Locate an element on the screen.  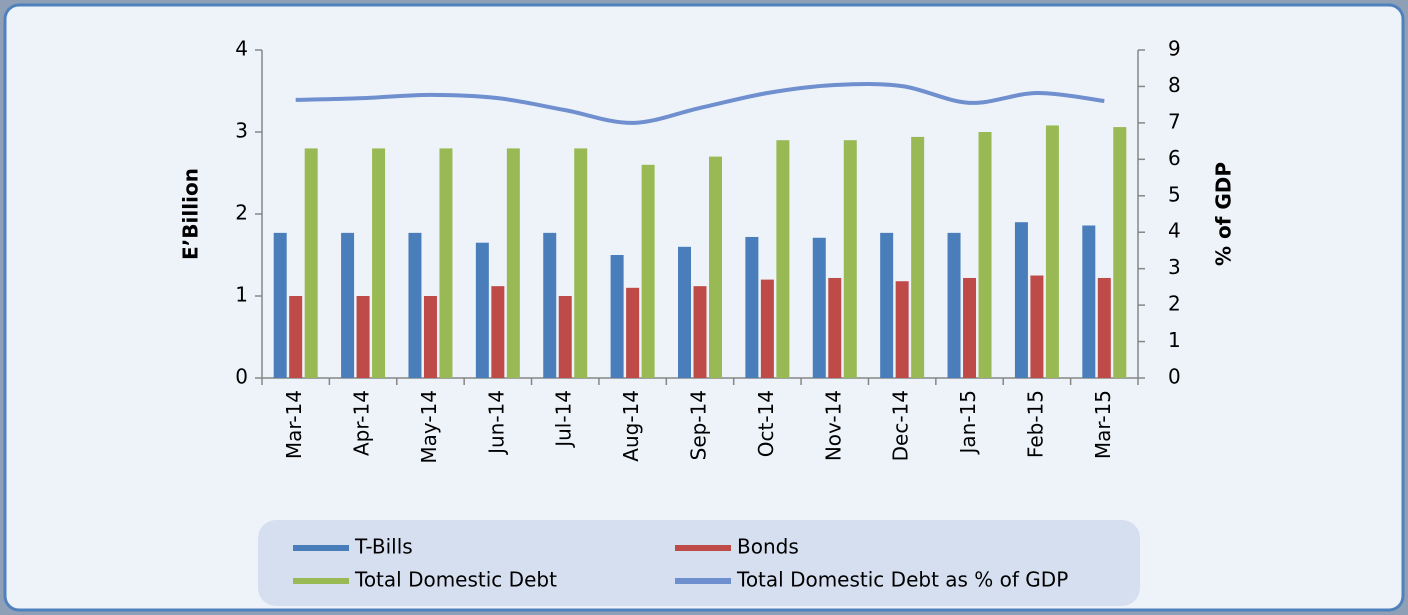
x-tick-label: Apr-14 is located at coordinates (362, 423).